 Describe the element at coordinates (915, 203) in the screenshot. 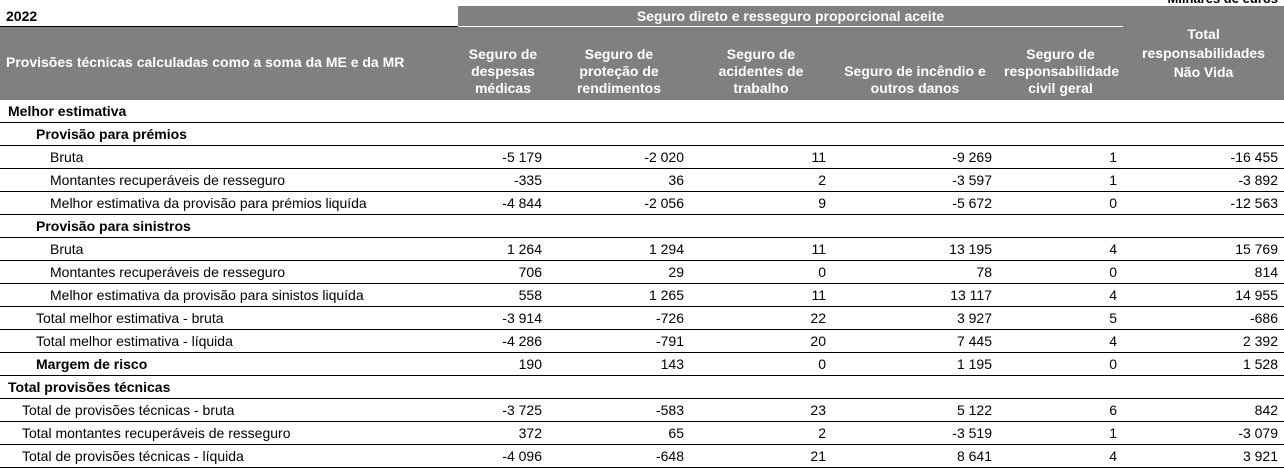

I see `value-cell: -5 672` at that location.